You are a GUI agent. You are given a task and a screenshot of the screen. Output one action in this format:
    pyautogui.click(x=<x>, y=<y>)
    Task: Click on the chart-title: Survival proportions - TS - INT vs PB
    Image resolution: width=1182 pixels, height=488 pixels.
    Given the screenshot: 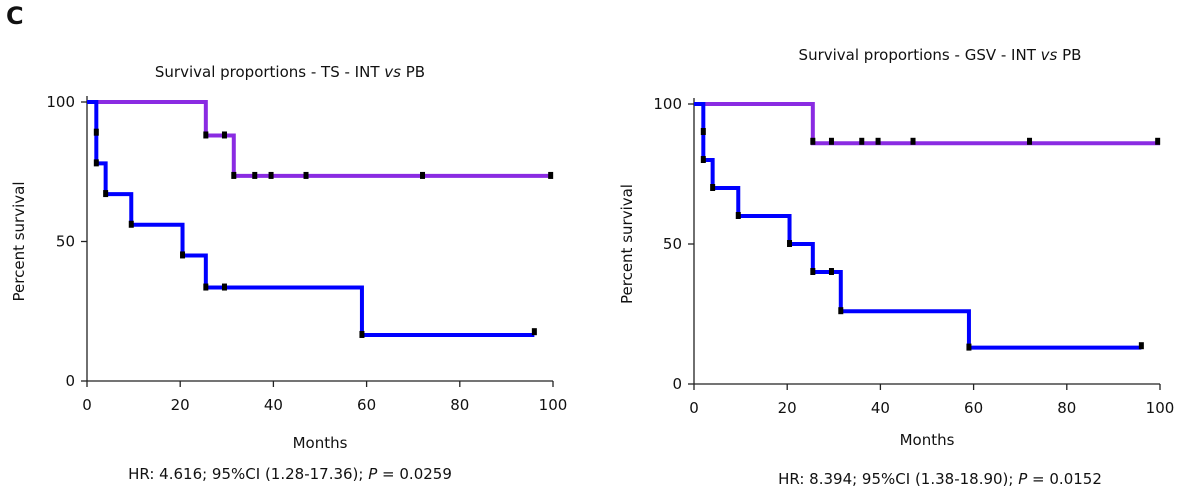 What is the action you would take?
    pyautogui.click(x=290, y=72)
    